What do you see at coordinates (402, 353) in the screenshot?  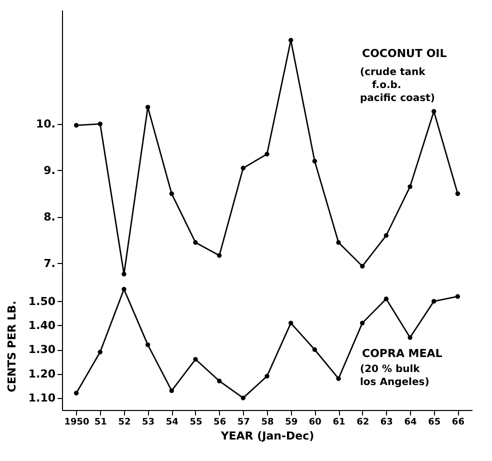 I see `series-label: COPRA MEAL` at bounding box center [402, 353].